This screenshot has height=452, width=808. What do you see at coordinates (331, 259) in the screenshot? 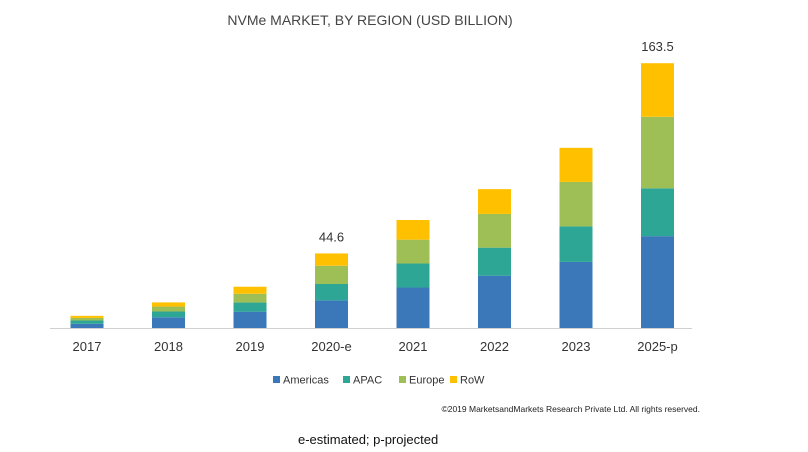
I see `bar-row-2020-e` at bounding box center [331, 259].